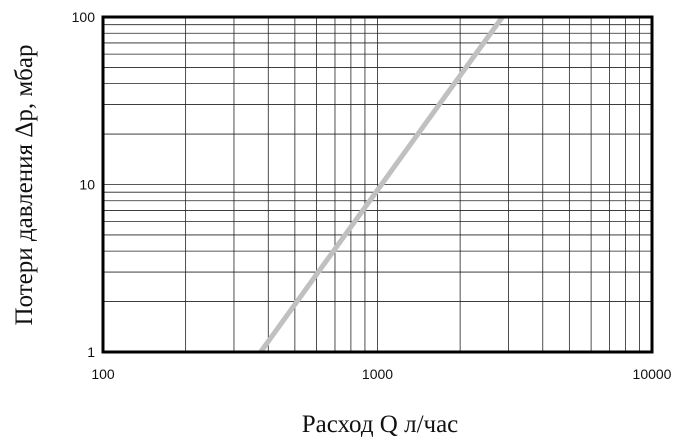  Describe the element at coordinates (380, 424) in the screenshot. I see `x-axis-label: Расход Q л/час` at that location.